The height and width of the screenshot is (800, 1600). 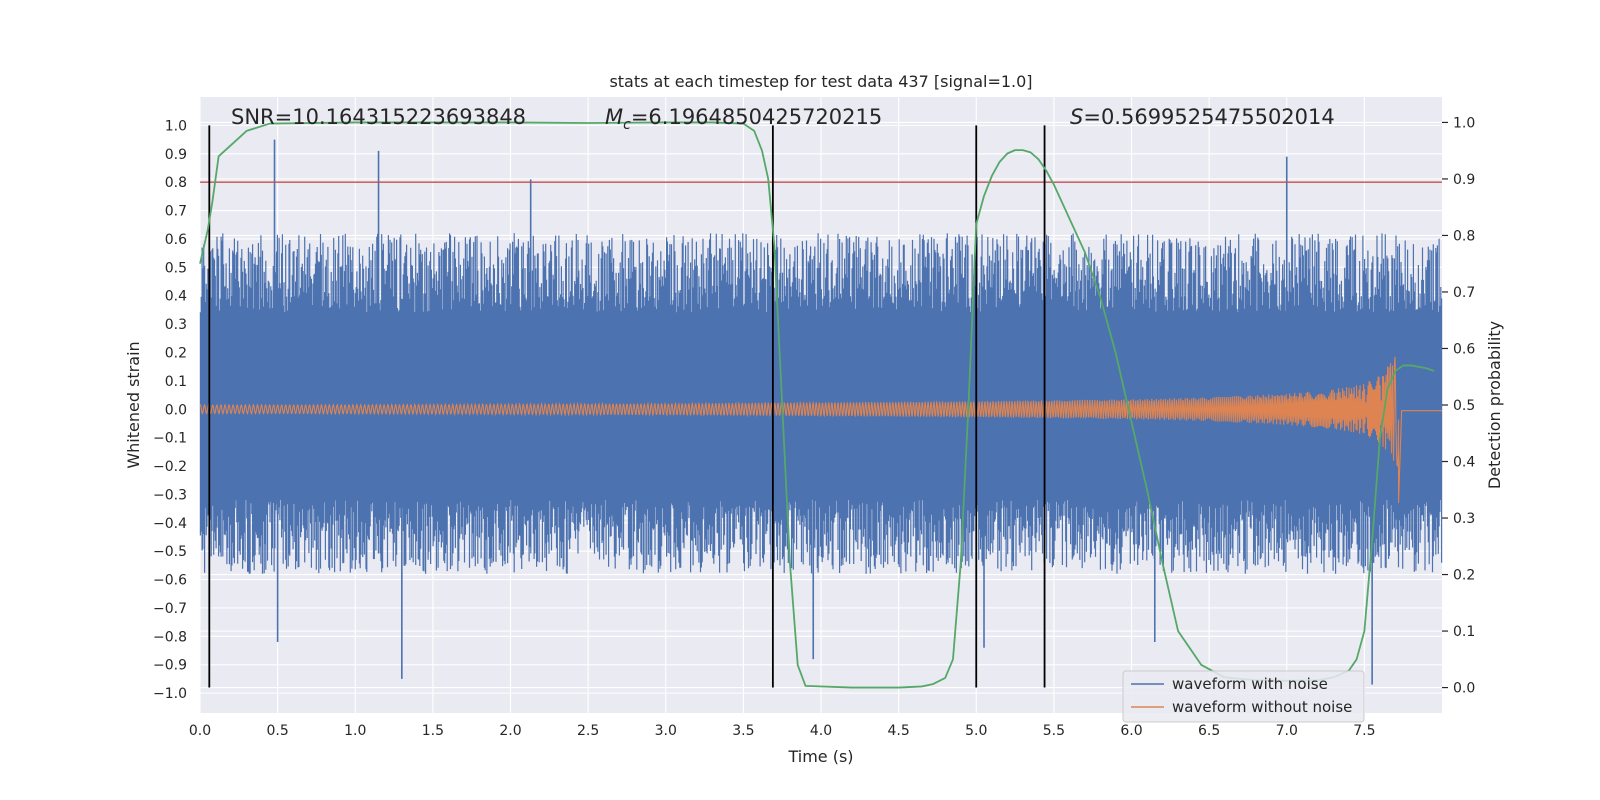 What do you see at coordinates (133, 404) in the screenshot?
I see `left-y-axis-label: Whitened strain` at bounding box center [133, 404].